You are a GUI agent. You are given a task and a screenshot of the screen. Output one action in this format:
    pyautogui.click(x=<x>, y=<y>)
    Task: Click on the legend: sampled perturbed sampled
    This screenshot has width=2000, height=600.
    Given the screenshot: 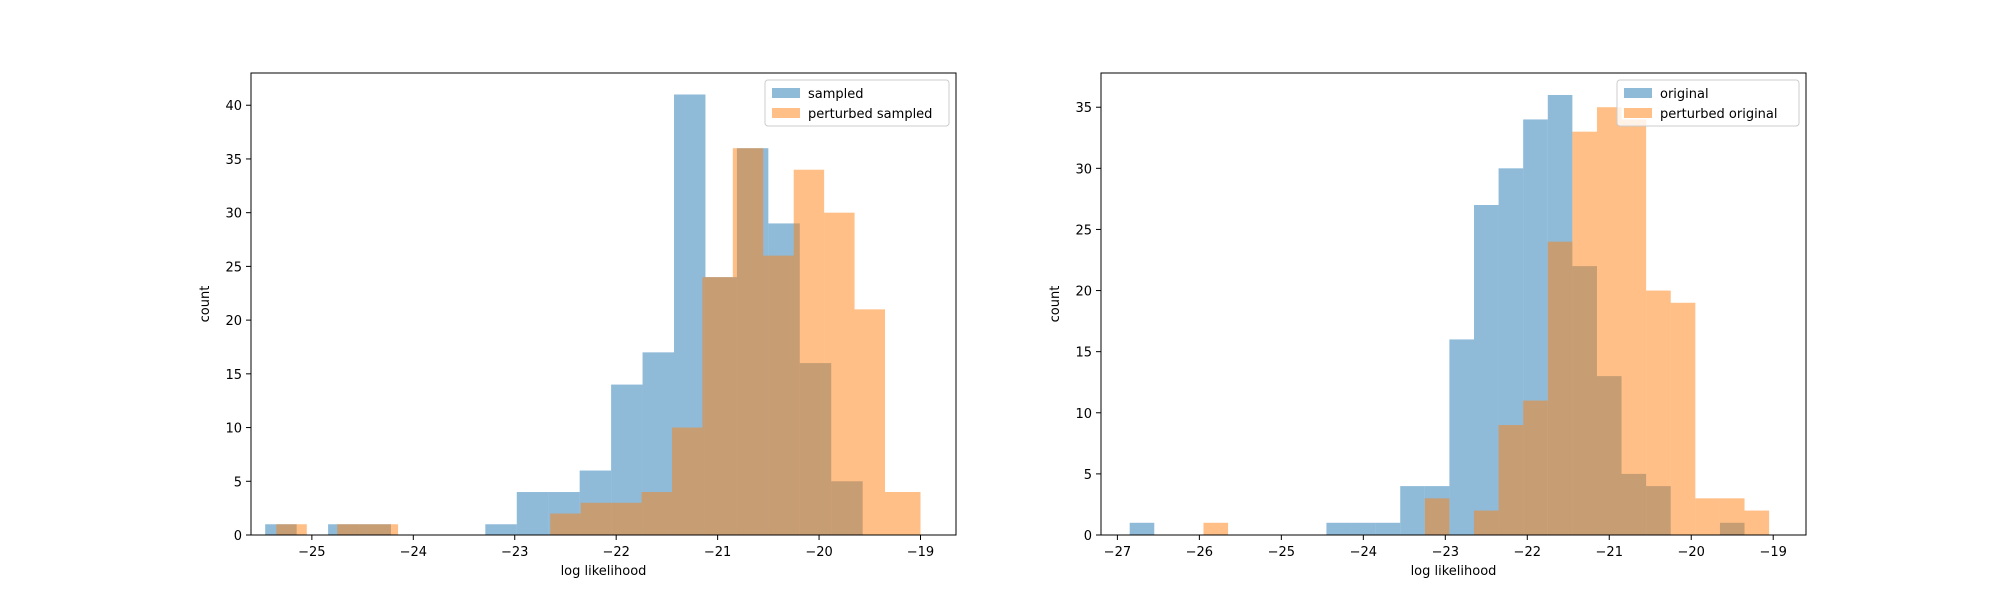 What is the action you would take?
    pyautogui.click(x=857, y=103)
    